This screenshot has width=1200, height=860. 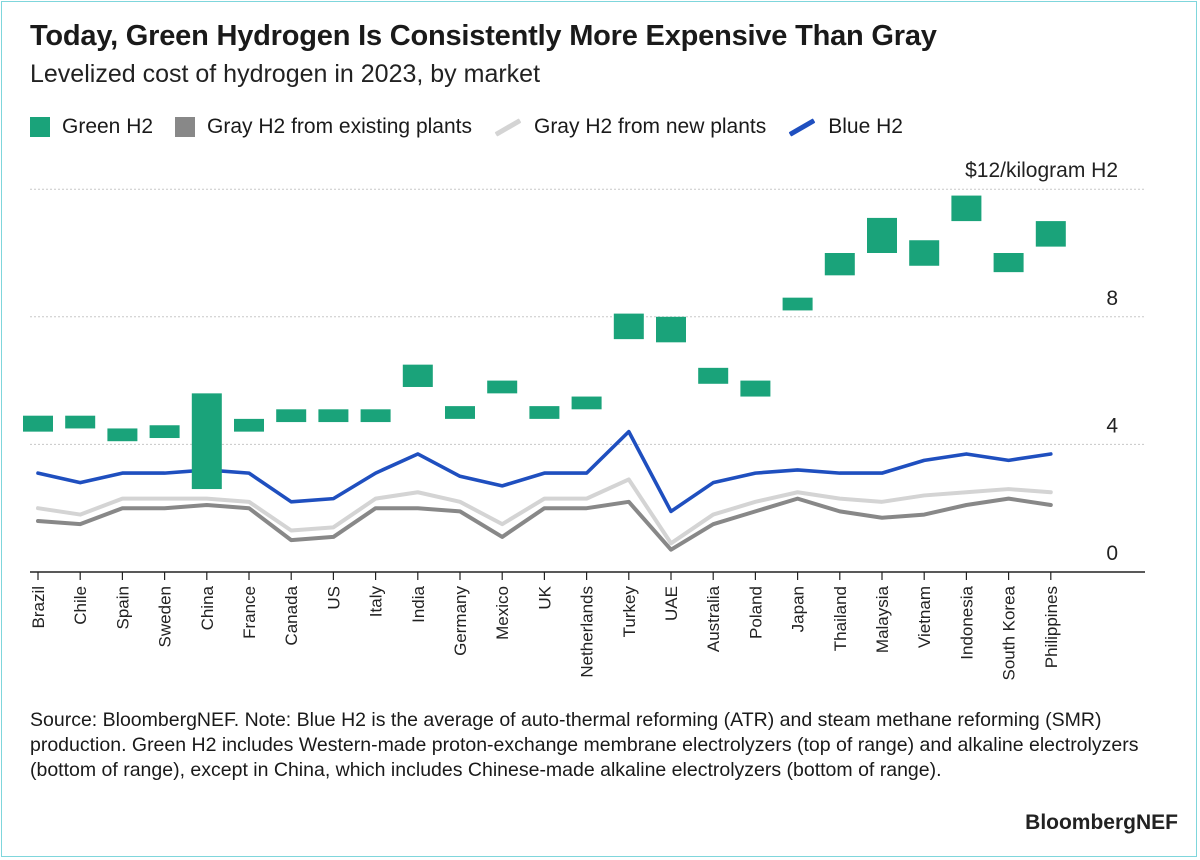 What do you see at coordinates (671, 329) in the screenshot?
I see `green-h2-bar-uae` at bounding box center [671, 329].